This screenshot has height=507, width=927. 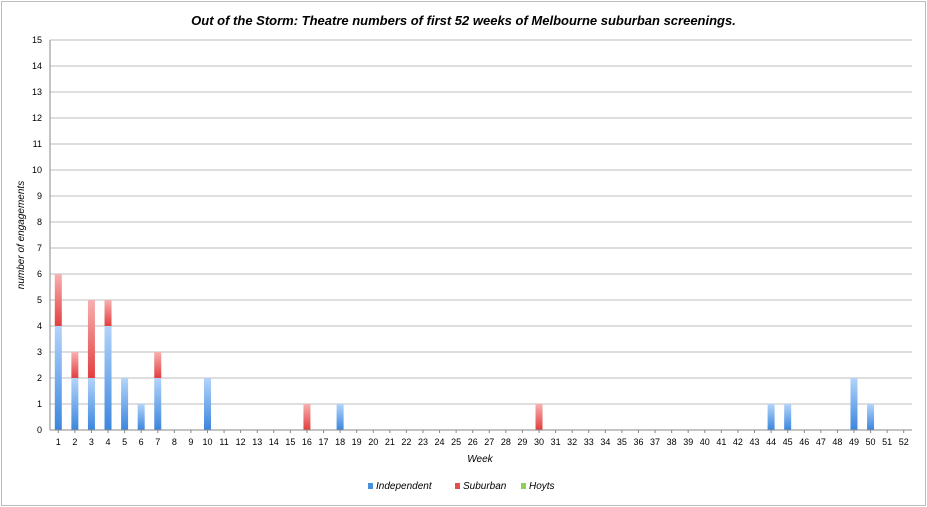 I want to click on y-tick-label: 15, so click(x=37, y=40).